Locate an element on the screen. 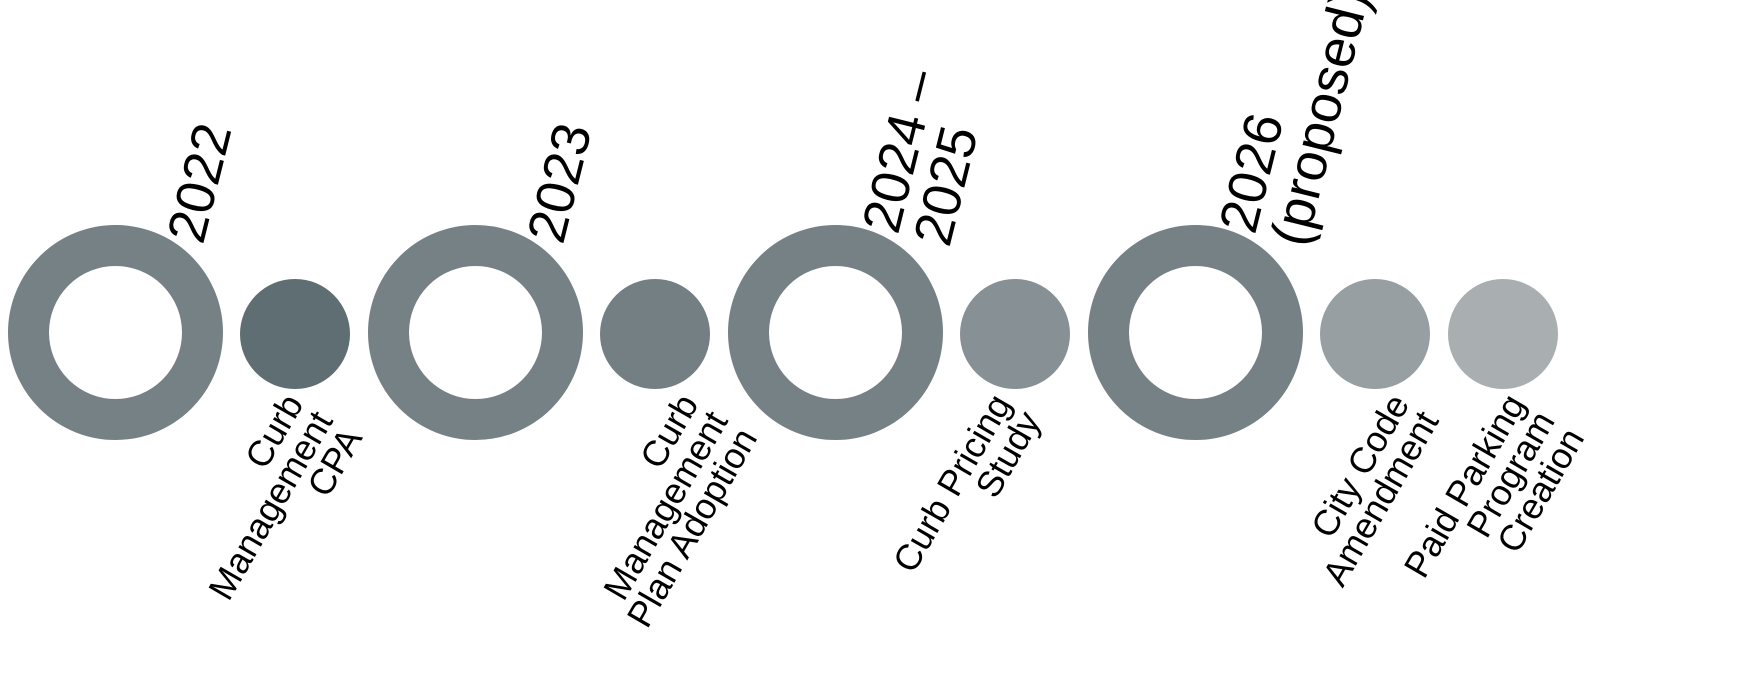 This screenshot has width=1744, height=682. milestone-ring-2026 is located at coordinates (1195, 332).